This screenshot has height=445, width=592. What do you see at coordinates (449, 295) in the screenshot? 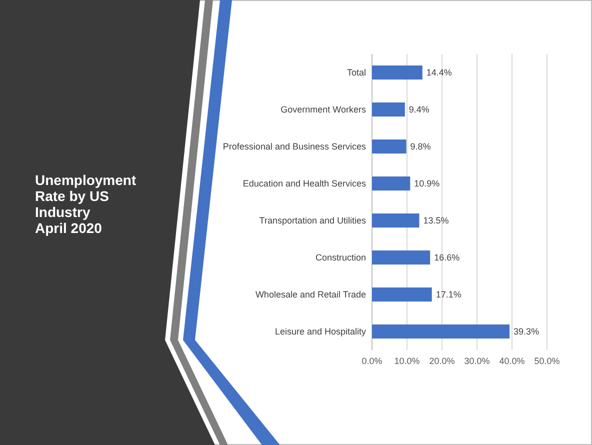
I see `data-label: 17.1%` at bounding box center [449, 295].